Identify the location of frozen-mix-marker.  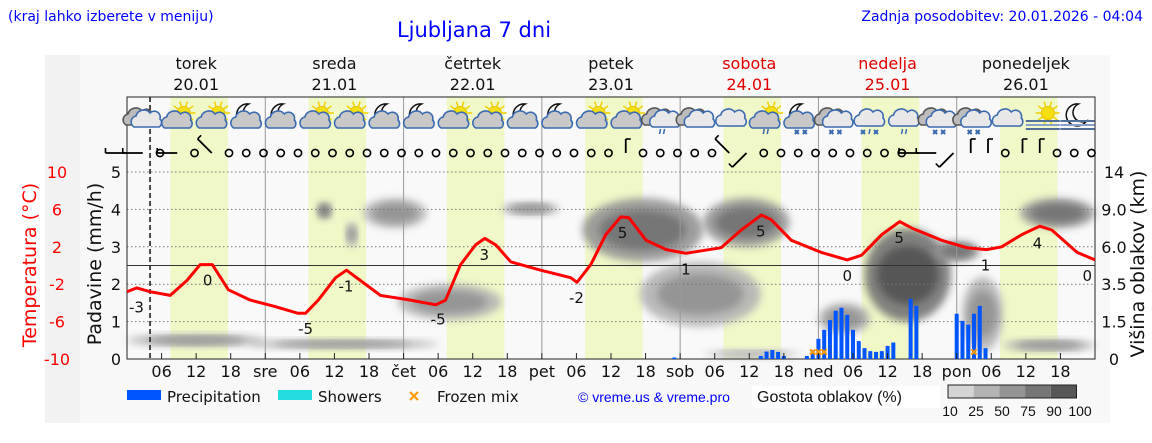
(974, 352).